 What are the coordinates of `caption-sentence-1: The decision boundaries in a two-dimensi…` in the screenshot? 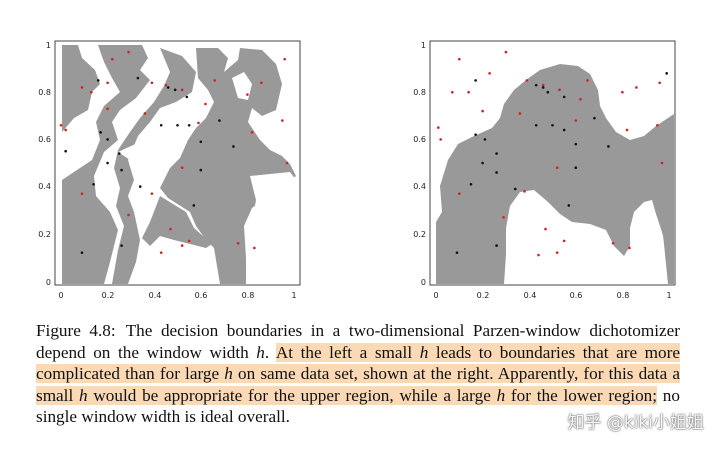 It's located at (358, 341).